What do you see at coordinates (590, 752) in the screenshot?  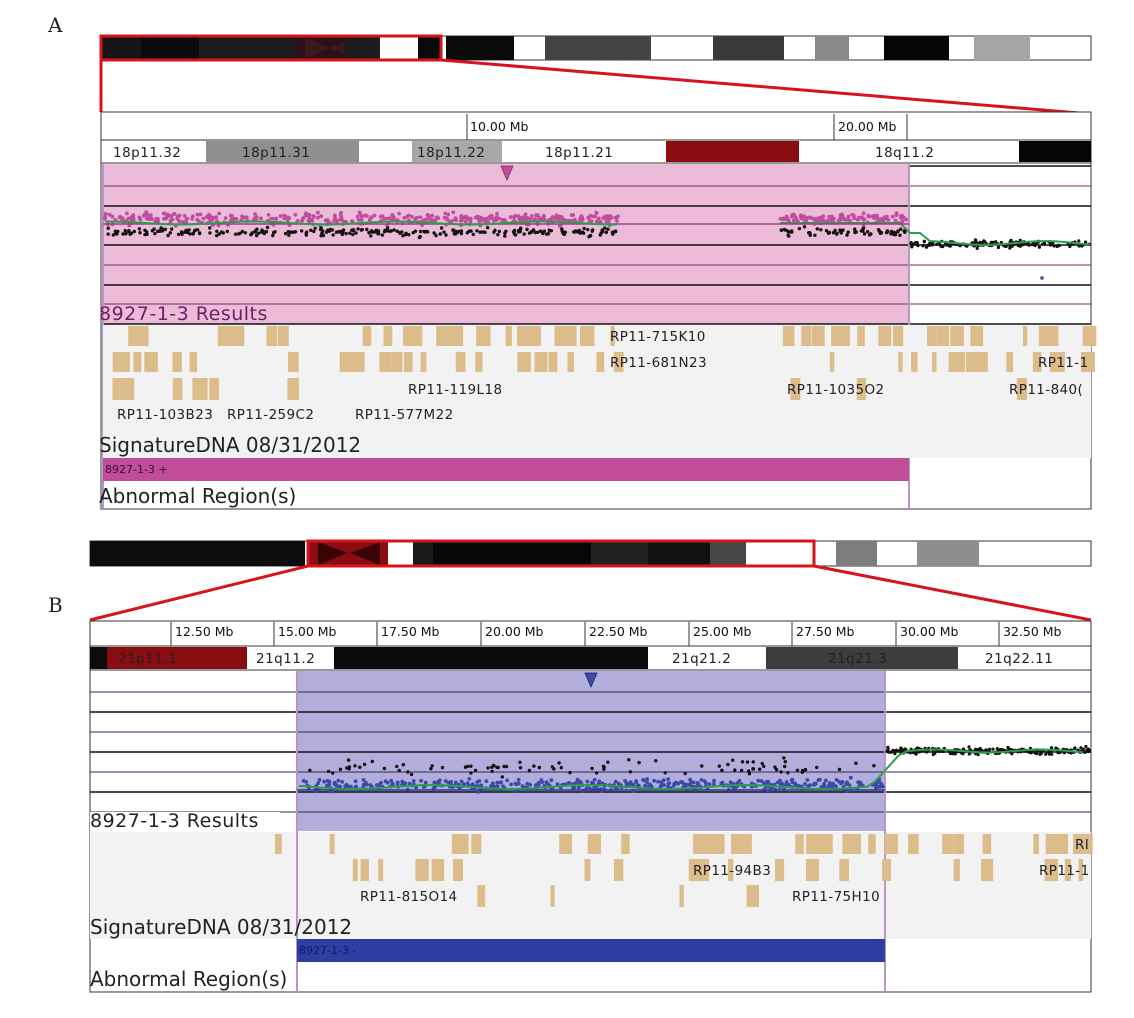 I see `results-grid-b` at bounding box center [590, 752].